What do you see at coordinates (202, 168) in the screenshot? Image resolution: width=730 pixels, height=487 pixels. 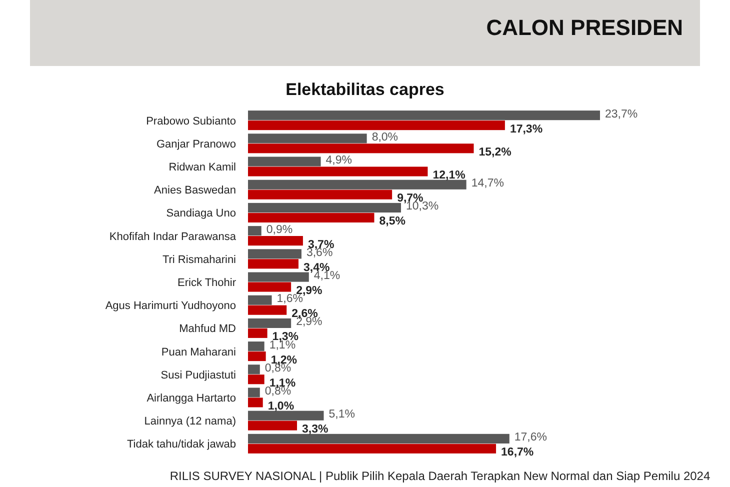 I see `y-tick-label: Ridwan Kamil` at bounding box center [202, 168].